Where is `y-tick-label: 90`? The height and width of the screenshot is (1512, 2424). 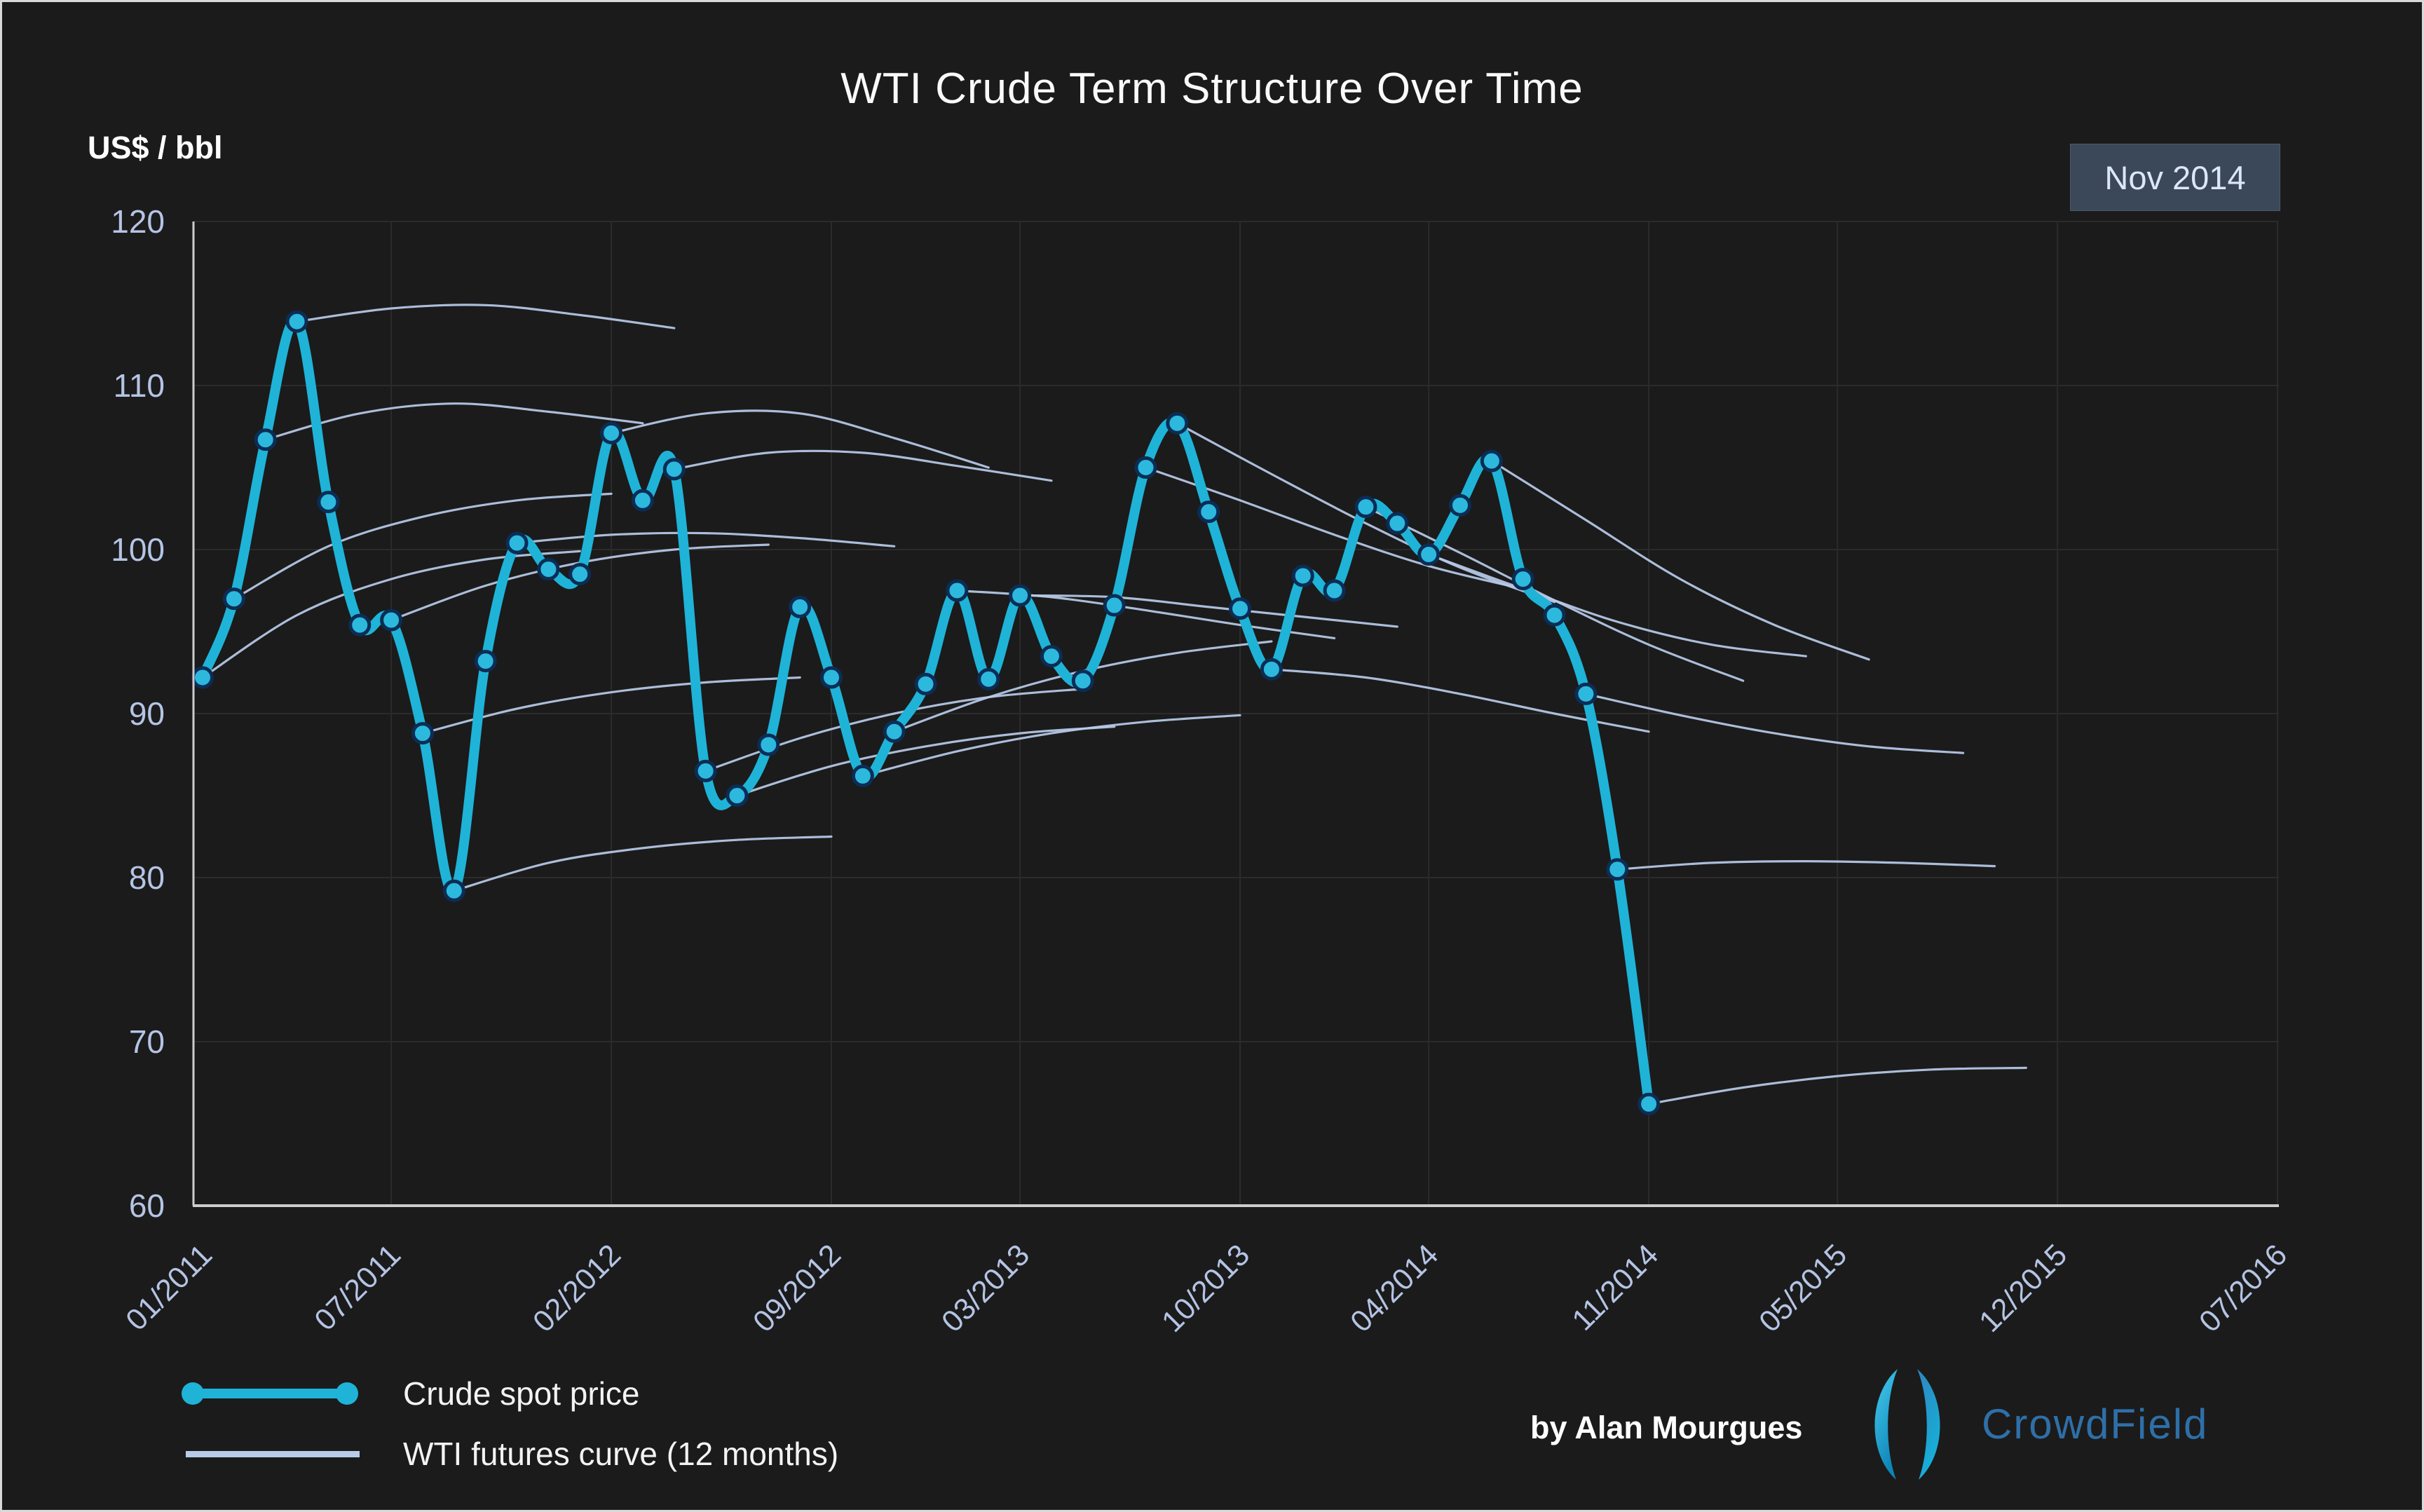
y-tick-label: 90 is located at coordinates (147, 714).